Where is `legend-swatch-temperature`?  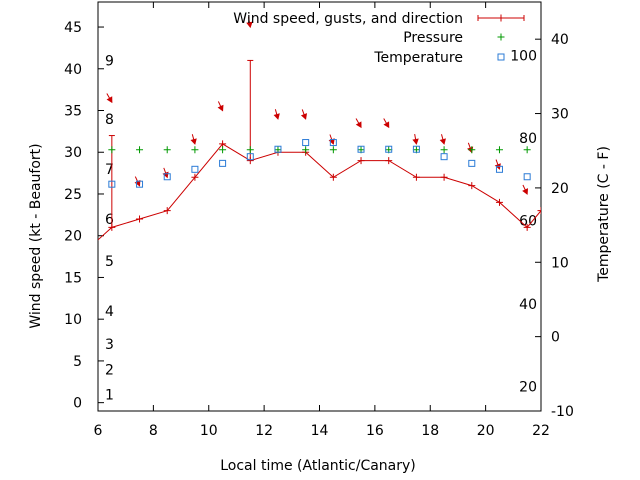 legend-swatch-temperature is located at coordinates (501, 57).